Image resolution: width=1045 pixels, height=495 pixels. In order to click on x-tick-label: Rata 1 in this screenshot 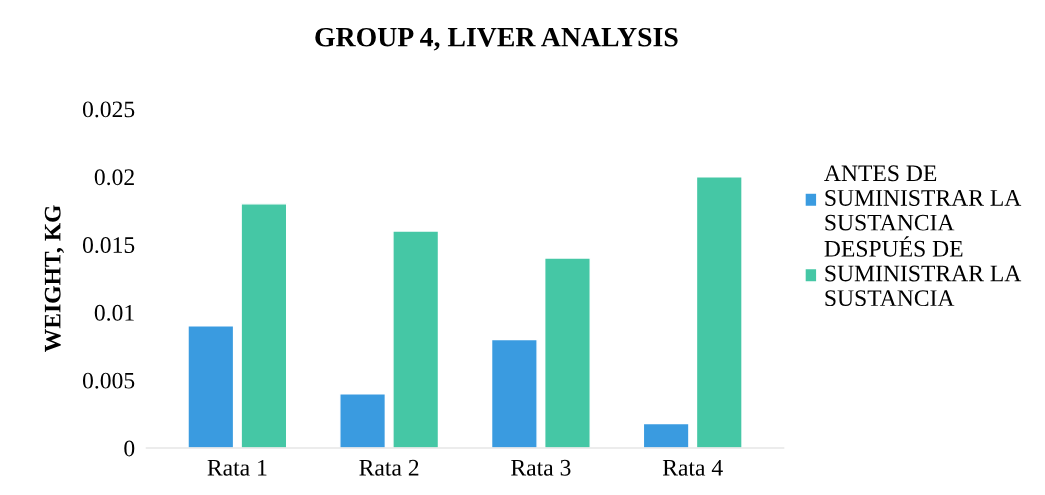, I will do `click(237, 467)`.